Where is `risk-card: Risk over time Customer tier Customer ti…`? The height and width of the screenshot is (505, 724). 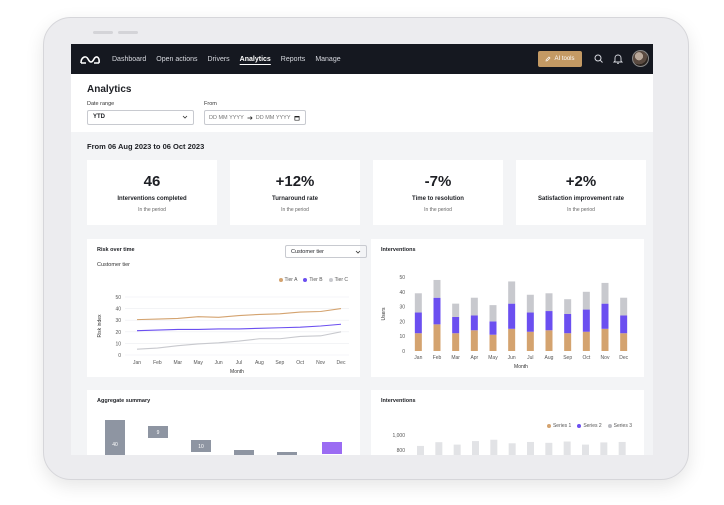 risk-card: Risk over time Customer tier Customer ti… is located at coordinates (227, 308).